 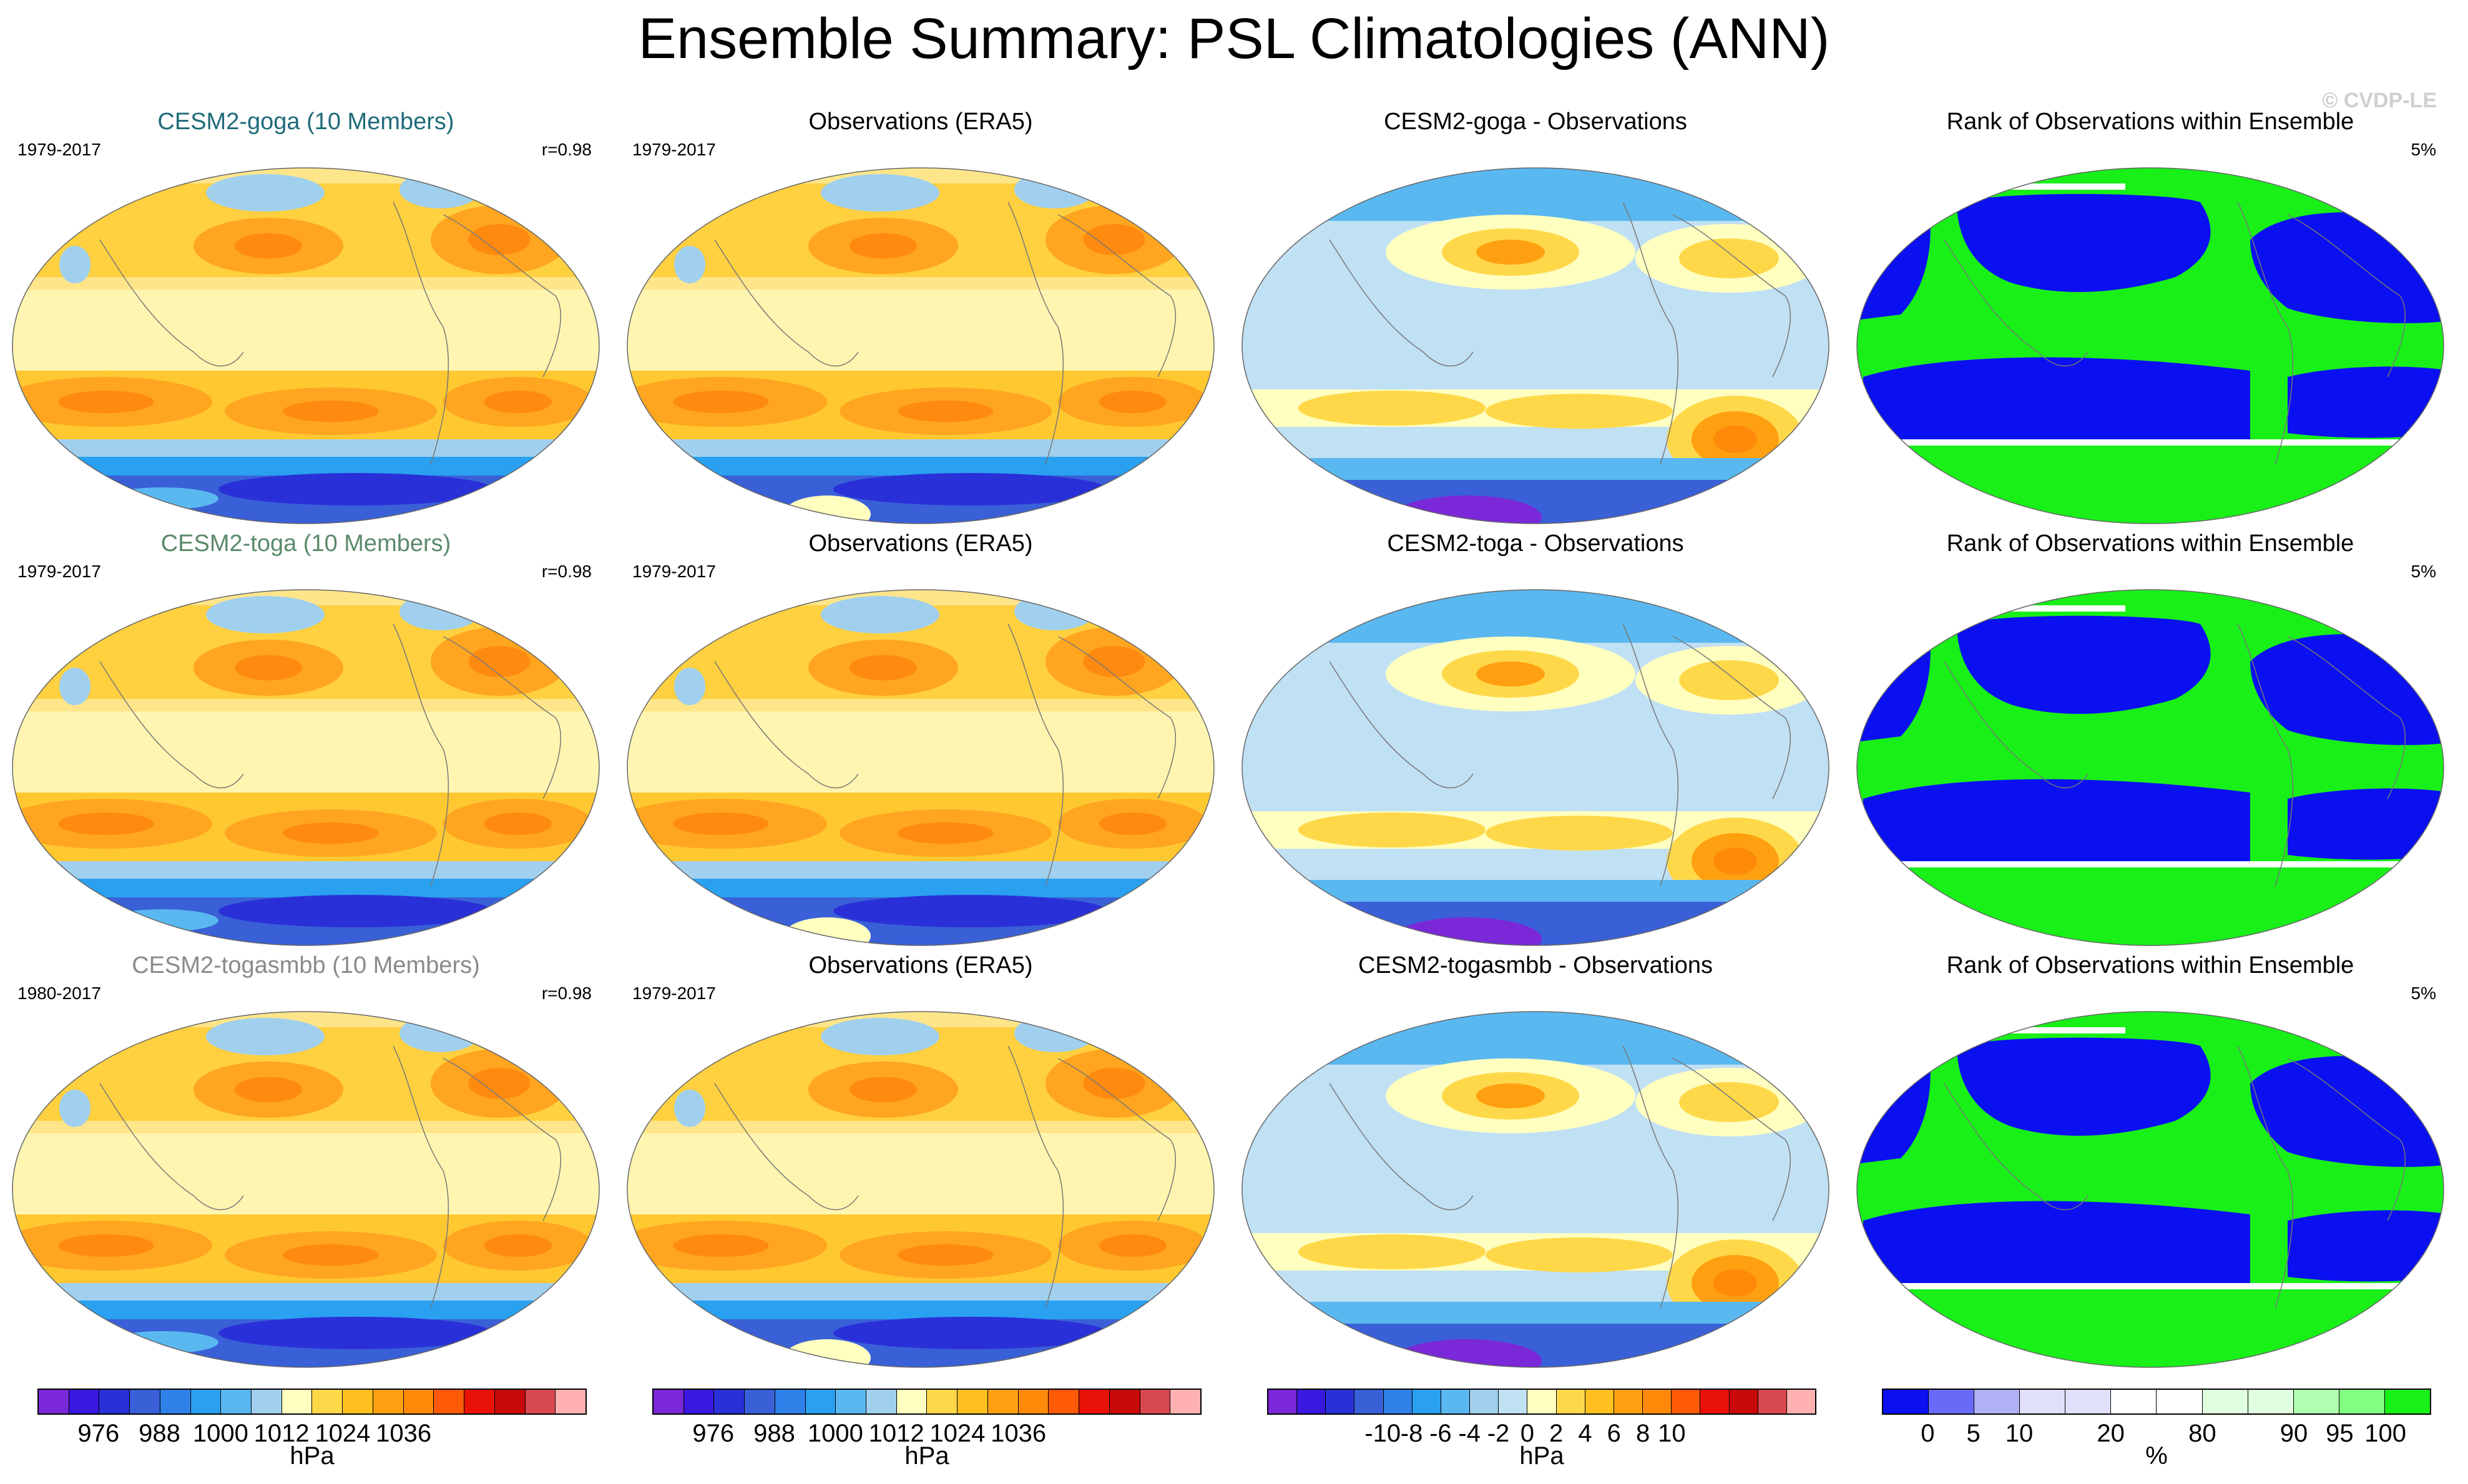 I want to click on colorbar-tick-label: 1000, so click(x=220, y=1433).